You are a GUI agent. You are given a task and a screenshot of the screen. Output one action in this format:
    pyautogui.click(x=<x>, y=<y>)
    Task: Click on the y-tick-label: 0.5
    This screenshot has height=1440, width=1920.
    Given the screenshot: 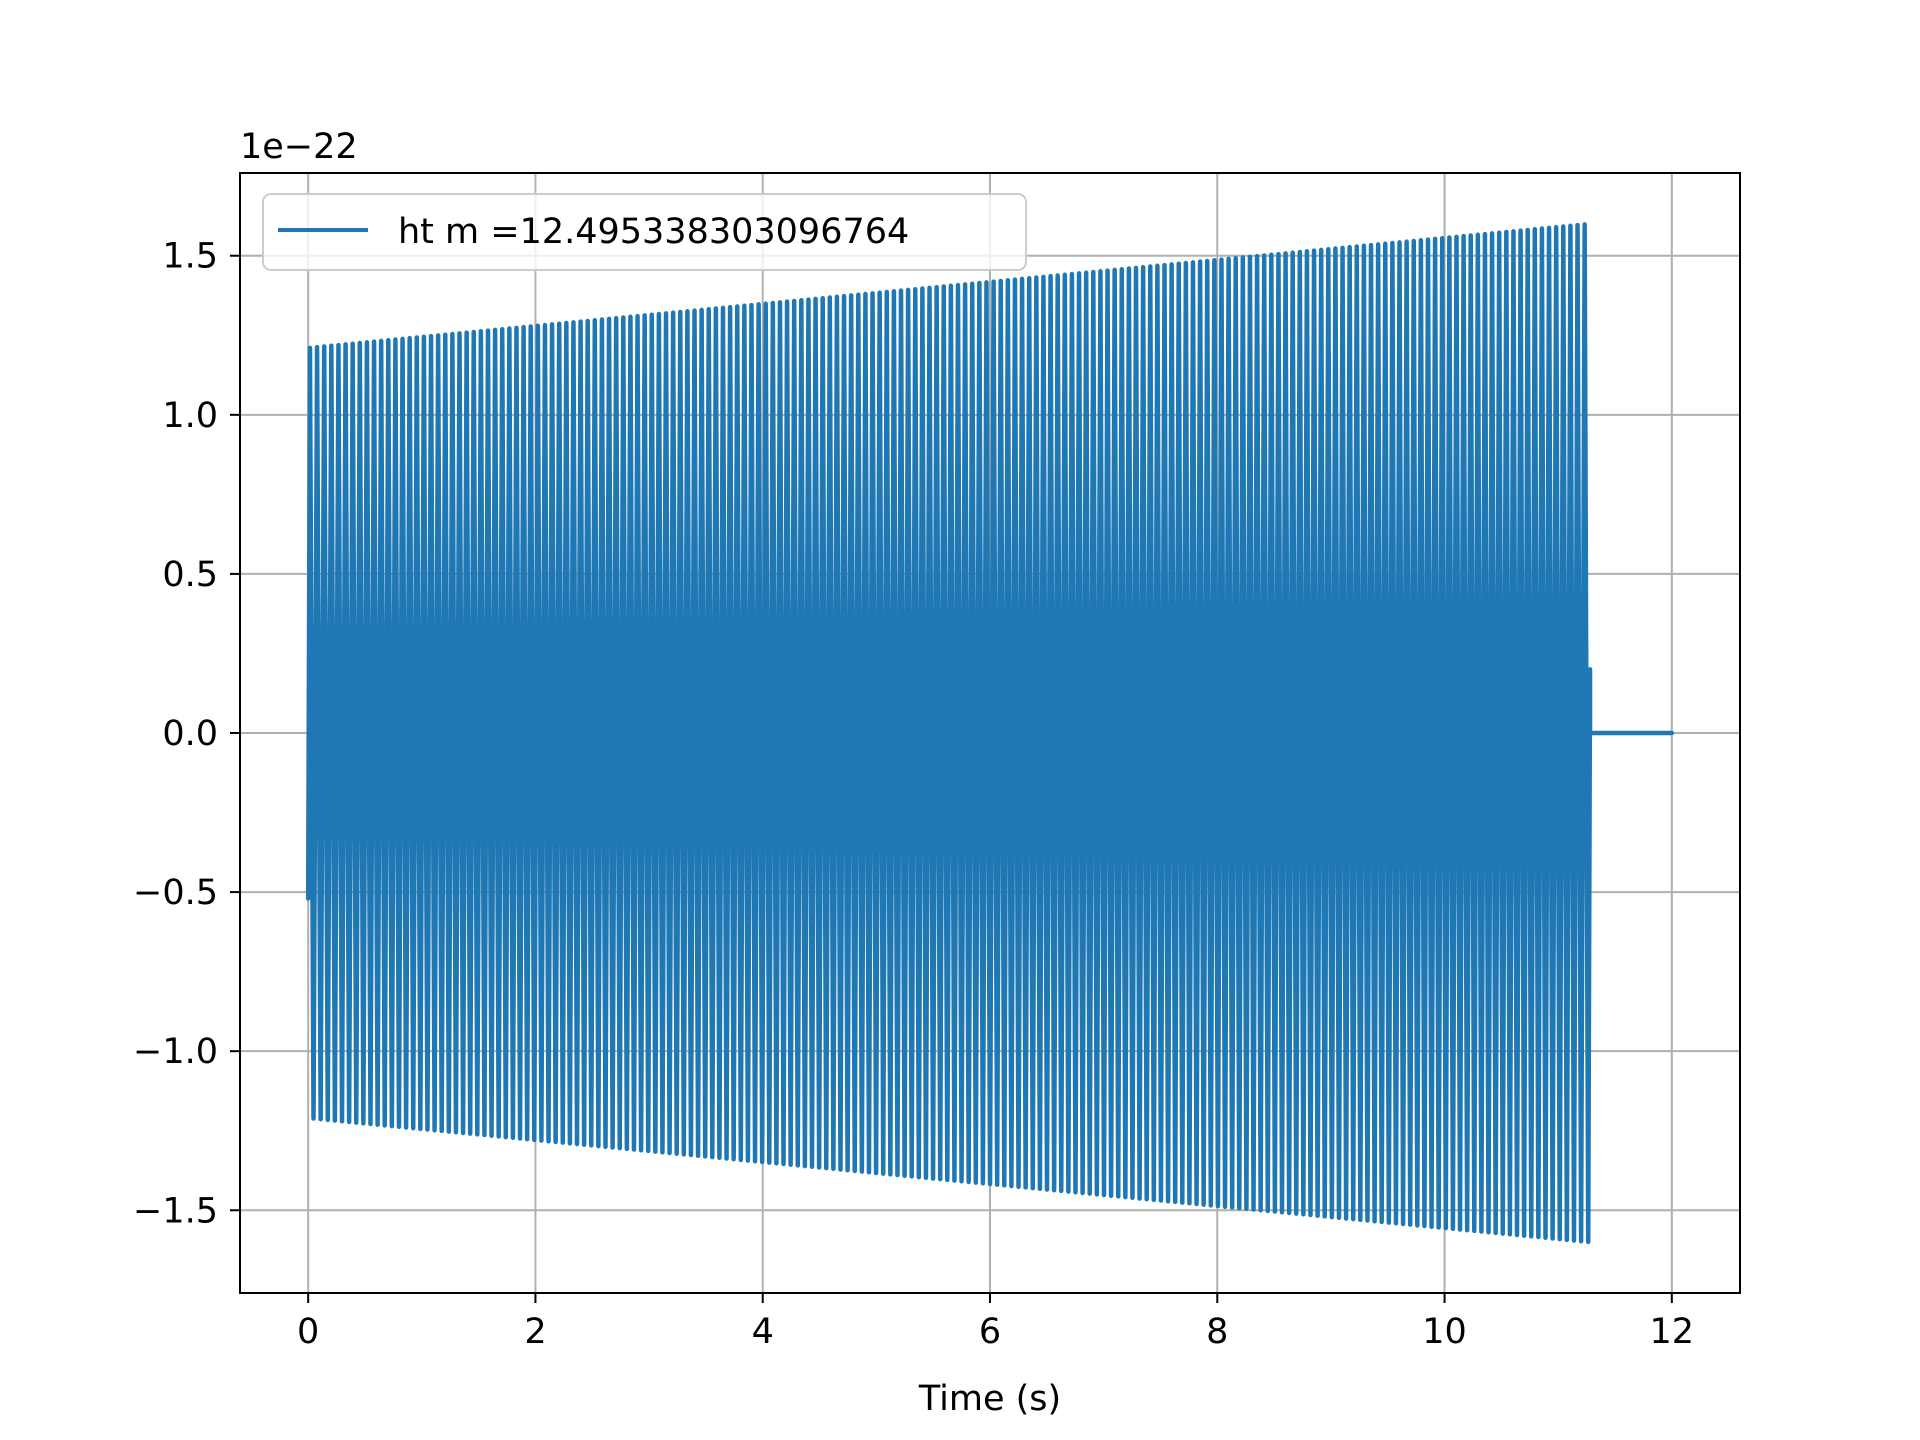 What is the action you would take?
    pyautogui.click(x=190, y=575)
    